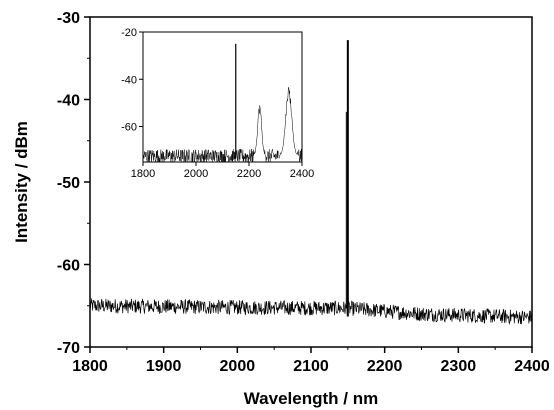  I want to click on main-x-tick-label: 2000, so click(238, 366).